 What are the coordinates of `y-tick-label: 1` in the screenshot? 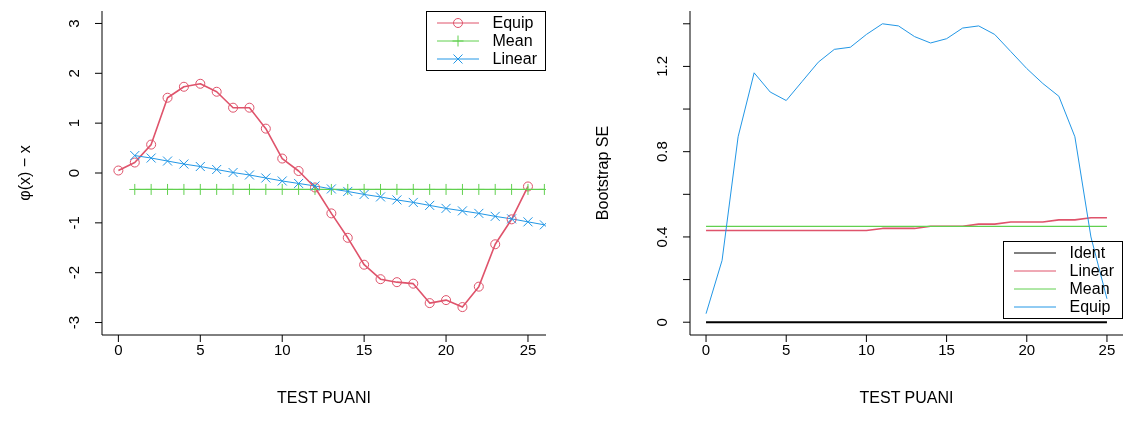 It's located at (73, 123).